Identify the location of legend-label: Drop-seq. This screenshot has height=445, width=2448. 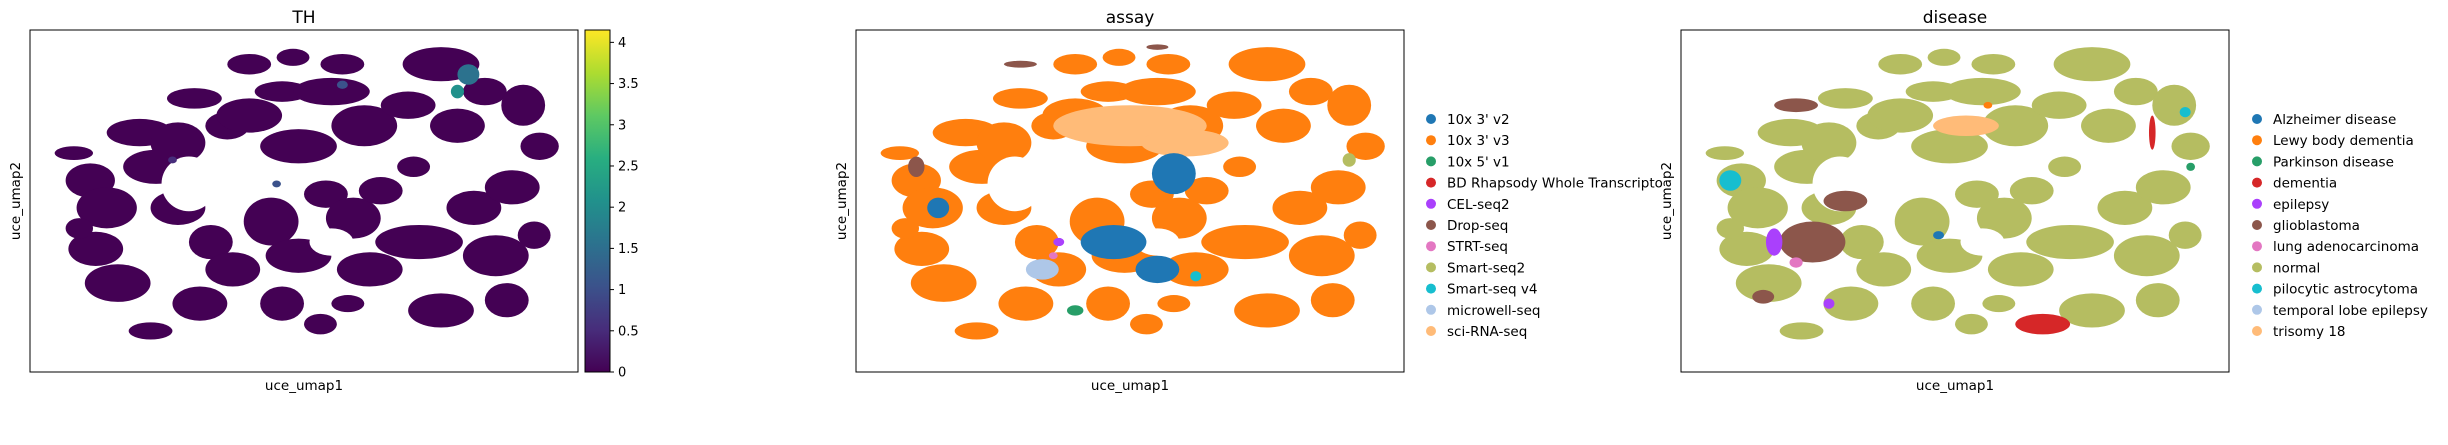
(1477, 226).